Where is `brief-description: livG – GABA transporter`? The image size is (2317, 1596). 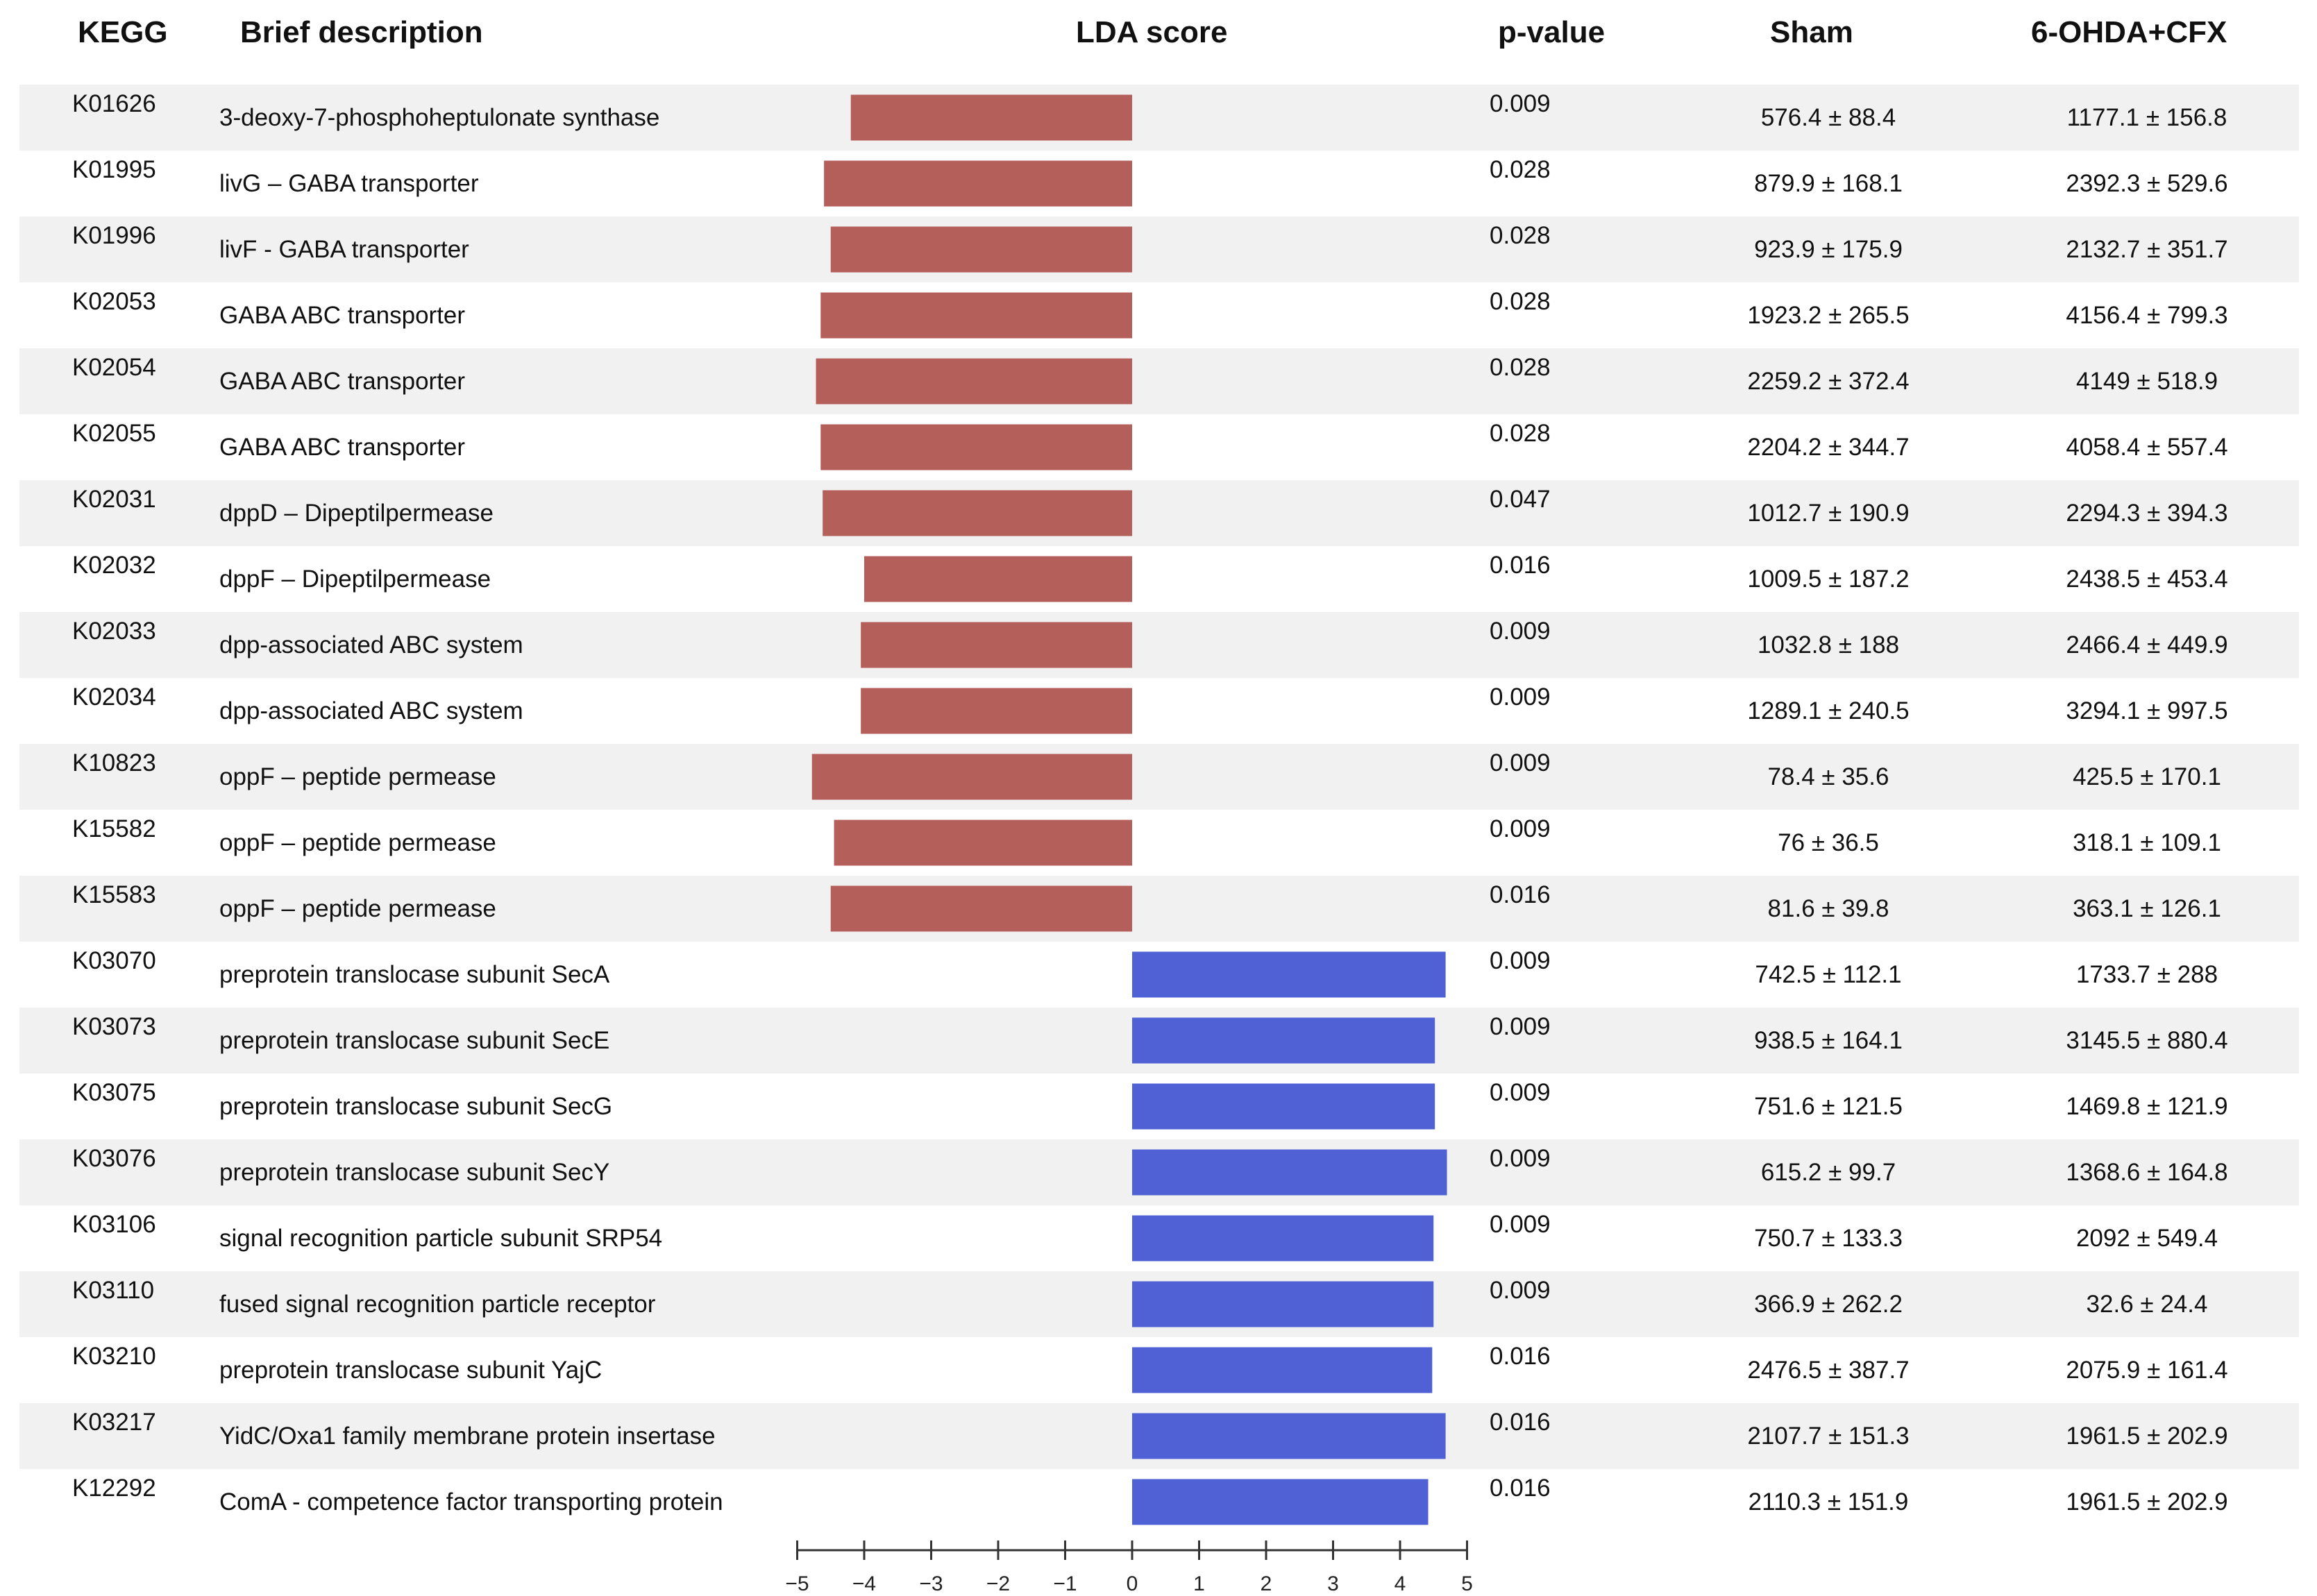
brief-description: livG – GABA transporter is located at coordinates (349, 183).